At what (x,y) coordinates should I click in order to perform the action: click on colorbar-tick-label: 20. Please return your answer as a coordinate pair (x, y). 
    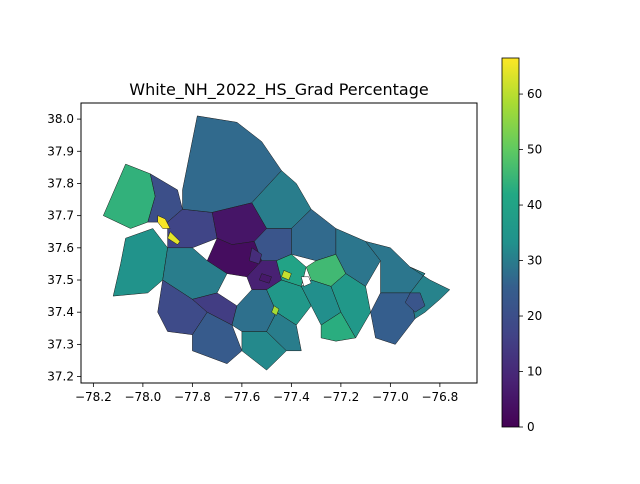
    Looking at the image, I should click on (534, 316).